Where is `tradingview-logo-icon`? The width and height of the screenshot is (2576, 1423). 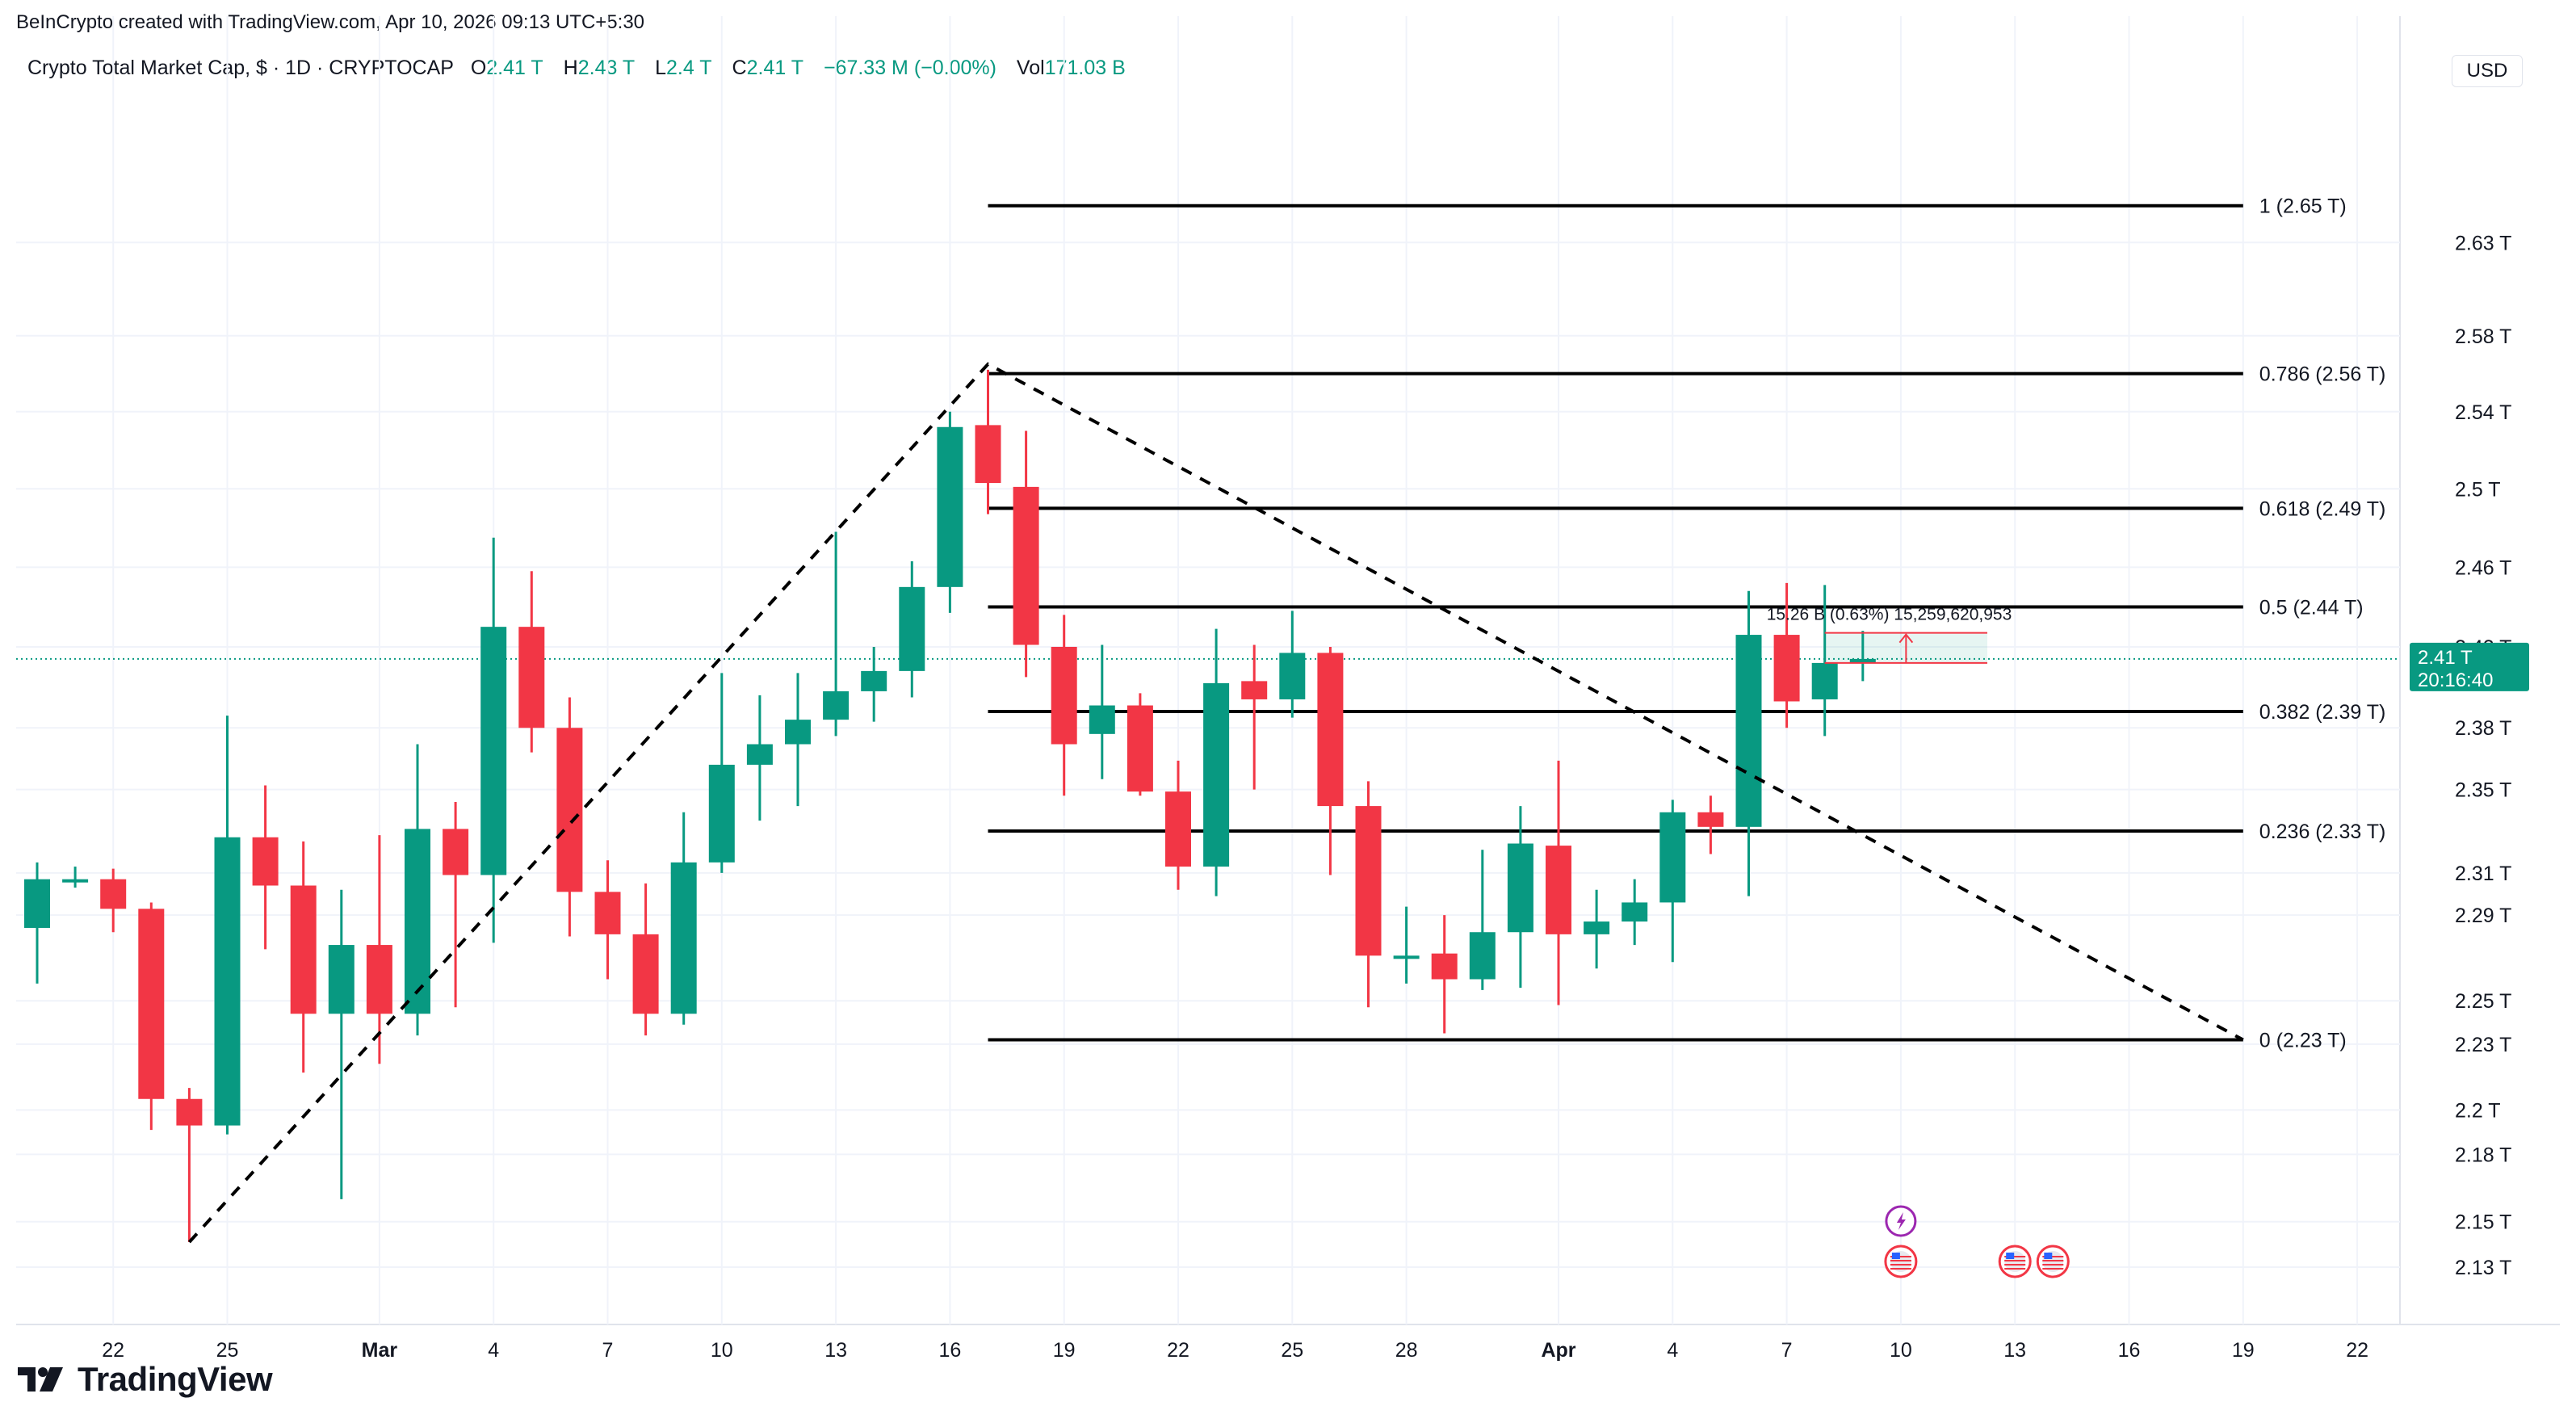 tradingview-logo-icon is located at coordinates (40, 1379).